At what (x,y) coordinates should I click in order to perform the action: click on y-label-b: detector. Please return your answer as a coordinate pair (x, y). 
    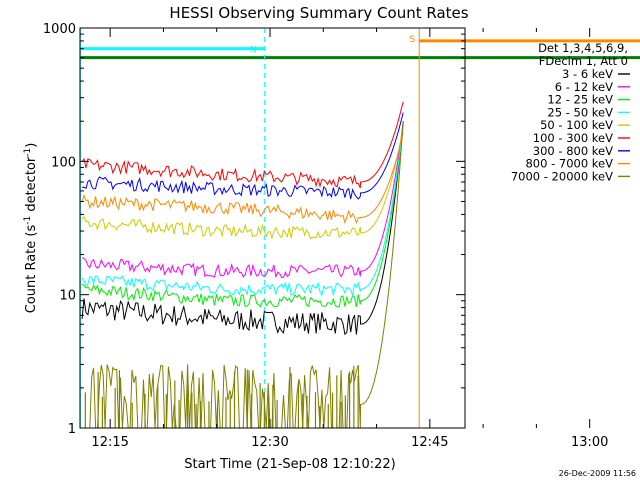
    Looking at the image, I should click on (31, 186).